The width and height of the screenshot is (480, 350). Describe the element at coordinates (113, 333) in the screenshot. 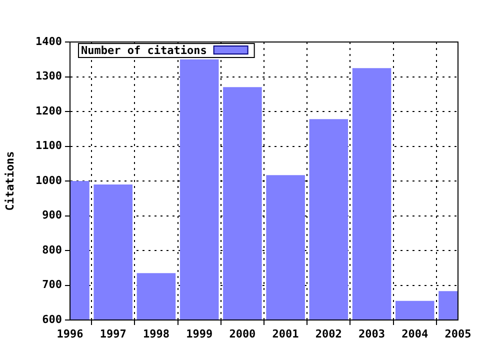

I see `x-tick-label: 1997` at that location.